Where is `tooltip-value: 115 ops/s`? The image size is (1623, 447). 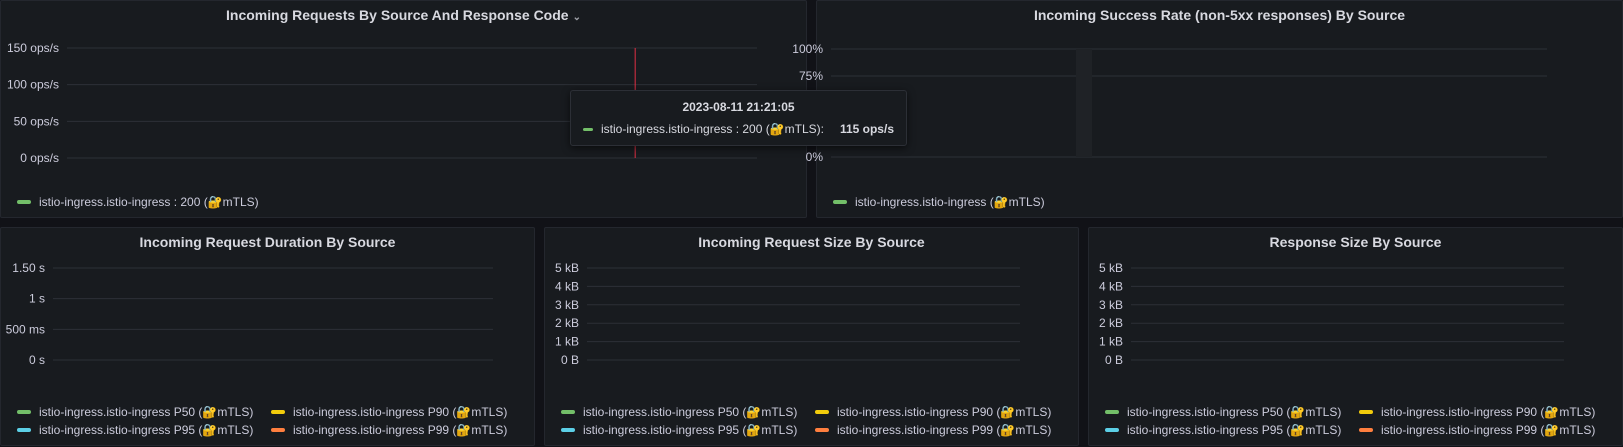
tooltip-value: 115 ops/s is located at coordinates (866, 129).